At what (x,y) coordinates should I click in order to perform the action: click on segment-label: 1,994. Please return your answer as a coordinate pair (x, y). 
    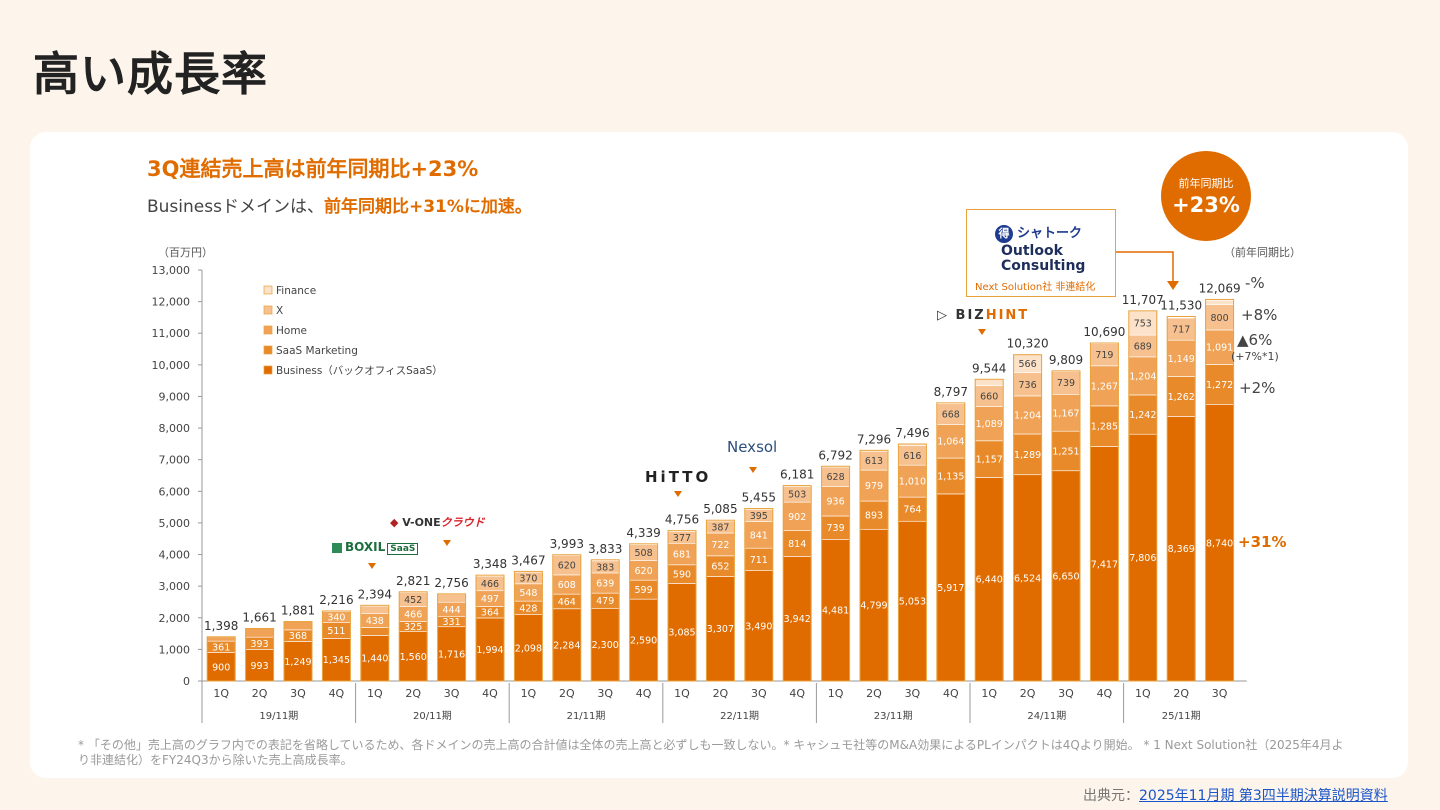
    Looking at the image, I should click on (489, 650).